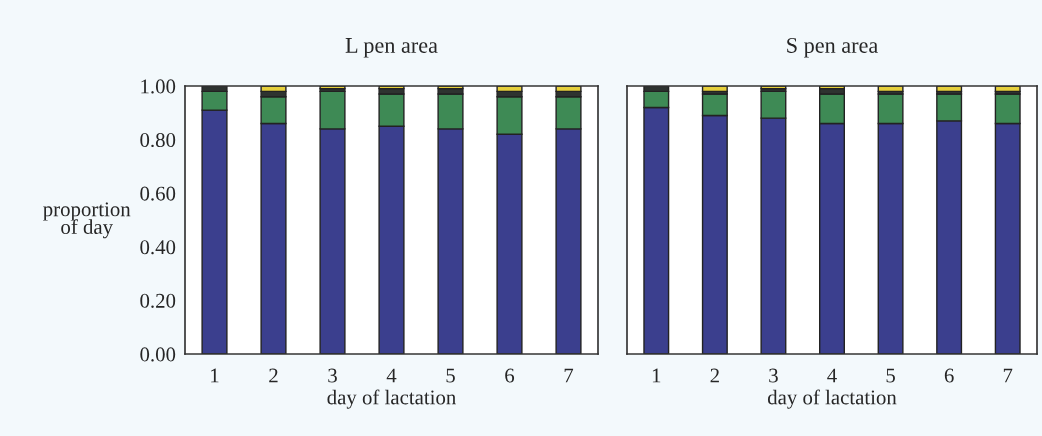 Image resolution: width=1042 pixels, height=436 pixels. What do you see at coordinates (87, 220) in the screenshot?
I see `y-axis-title: proportion of day` at bounding box center [87, 220].